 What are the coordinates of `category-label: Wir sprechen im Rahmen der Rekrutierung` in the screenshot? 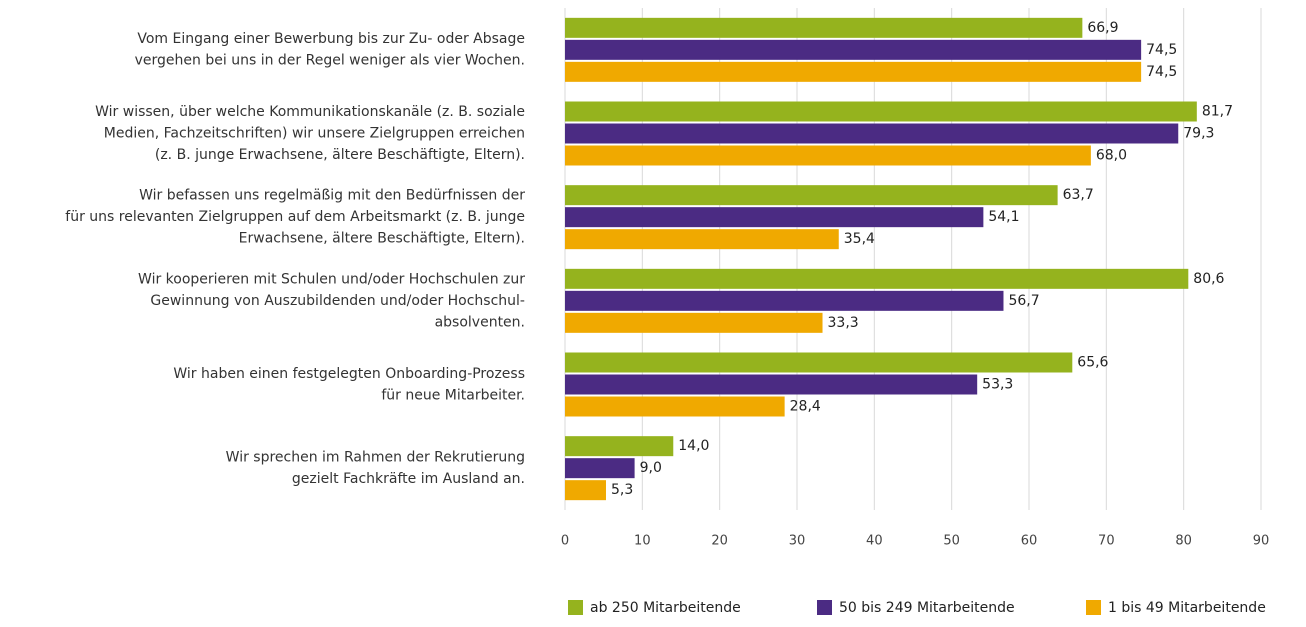 It's located at (375, 457).